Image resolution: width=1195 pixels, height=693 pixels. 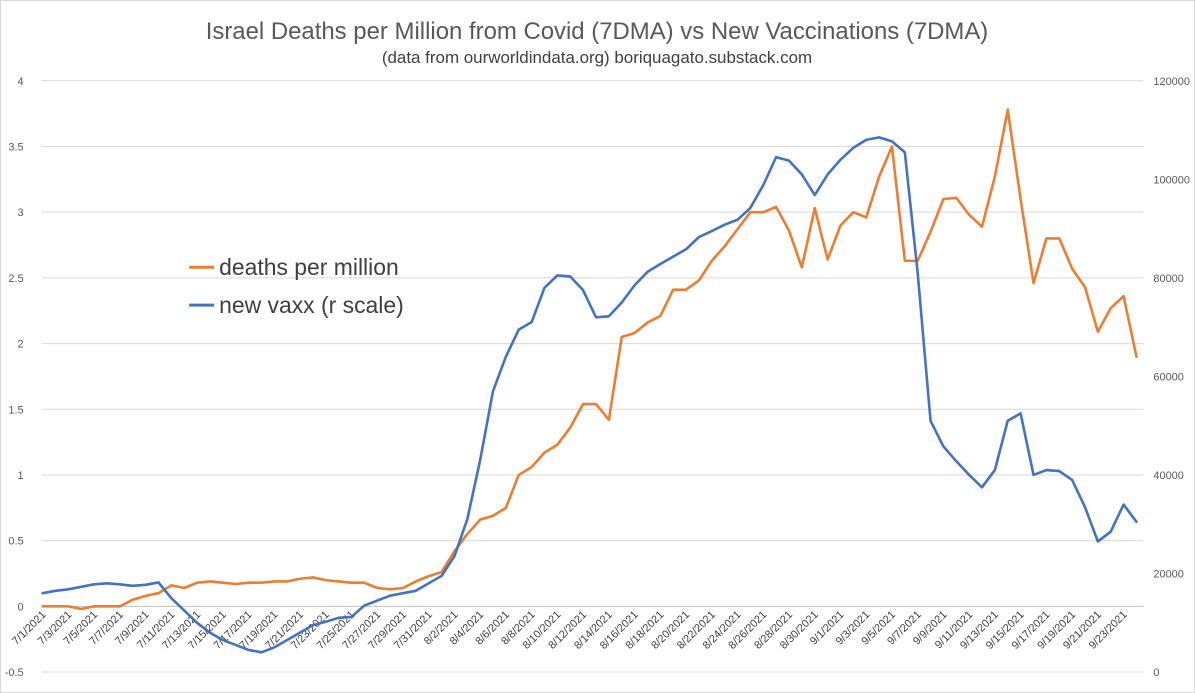 I want to click on right-tick-label: 0, so click(x=1156, y=673).